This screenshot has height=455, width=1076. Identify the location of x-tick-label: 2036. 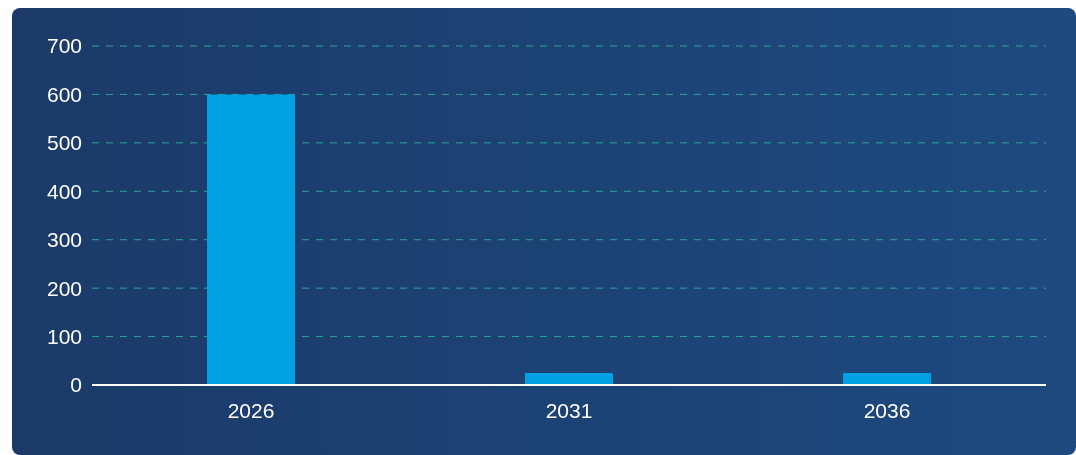
(887, 410).